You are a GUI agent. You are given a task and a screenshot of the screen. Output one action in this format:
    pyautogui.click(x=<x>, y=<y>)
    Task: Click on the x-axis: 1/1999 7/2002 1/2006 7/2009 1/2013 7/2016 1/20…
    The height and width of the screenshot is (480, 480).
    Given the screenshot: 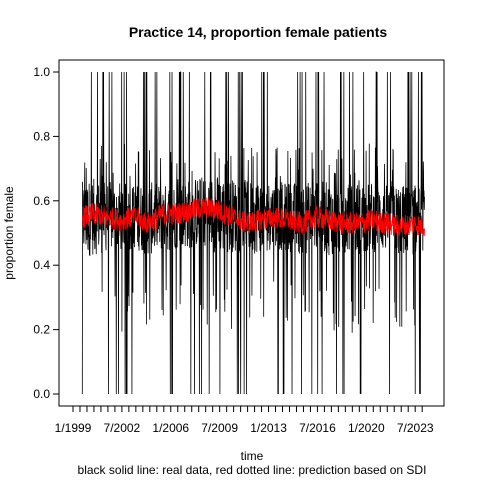 What is the action you would take?
    pyautogui.click(x=244, y=420)
    